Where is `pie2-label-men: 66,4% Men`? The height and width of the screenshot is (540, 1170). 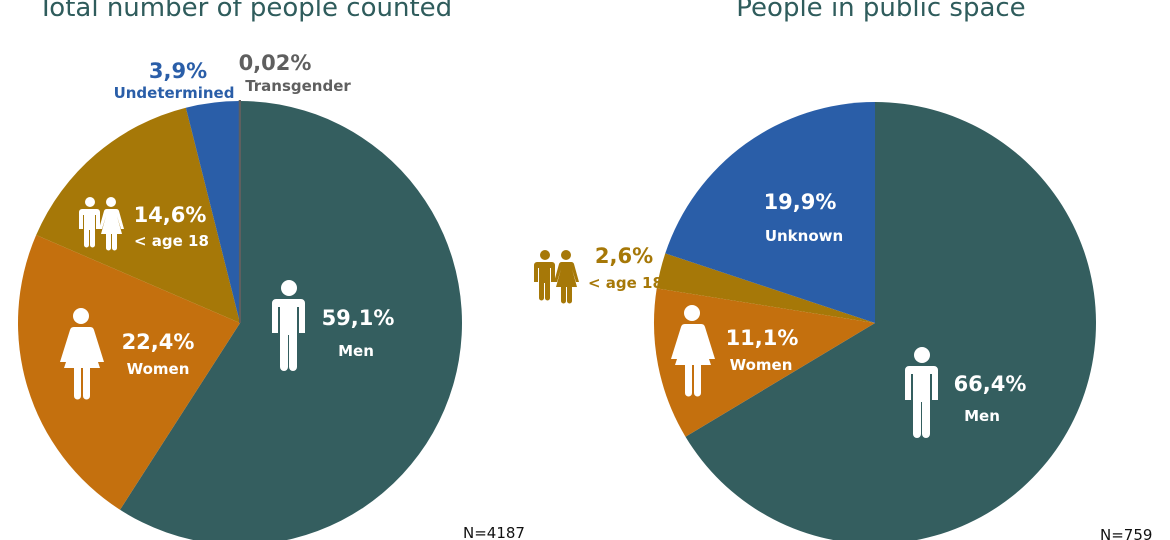 pie2-label-men: 66,4% Men is located at coordinates (965, 392).